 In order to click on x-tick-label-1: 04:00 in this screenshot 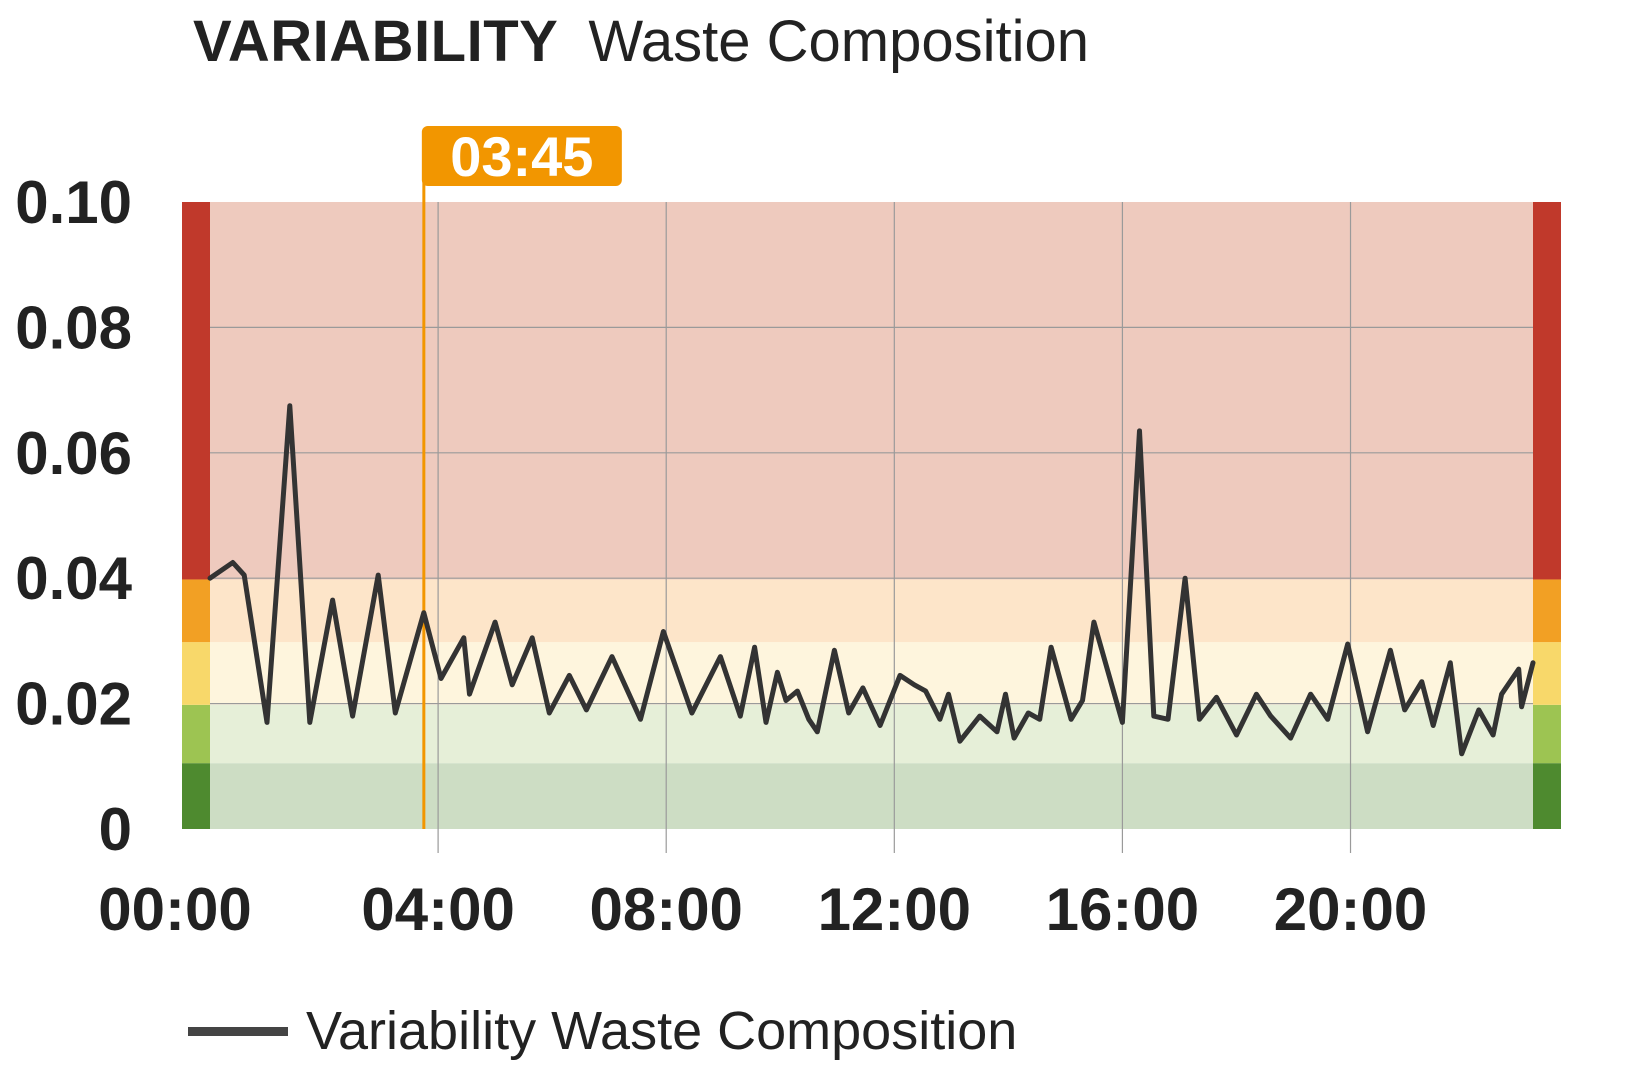, I will do `click(437, 909)`.